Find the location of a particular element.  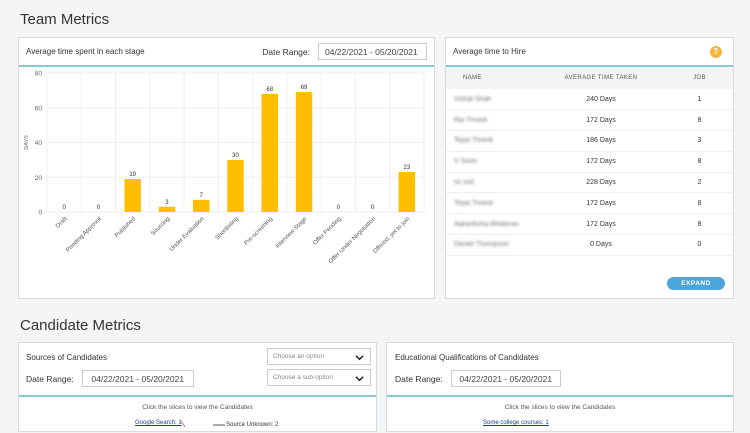

sources-card-title: Sources of Candidates is located at coordinates (66, 357).